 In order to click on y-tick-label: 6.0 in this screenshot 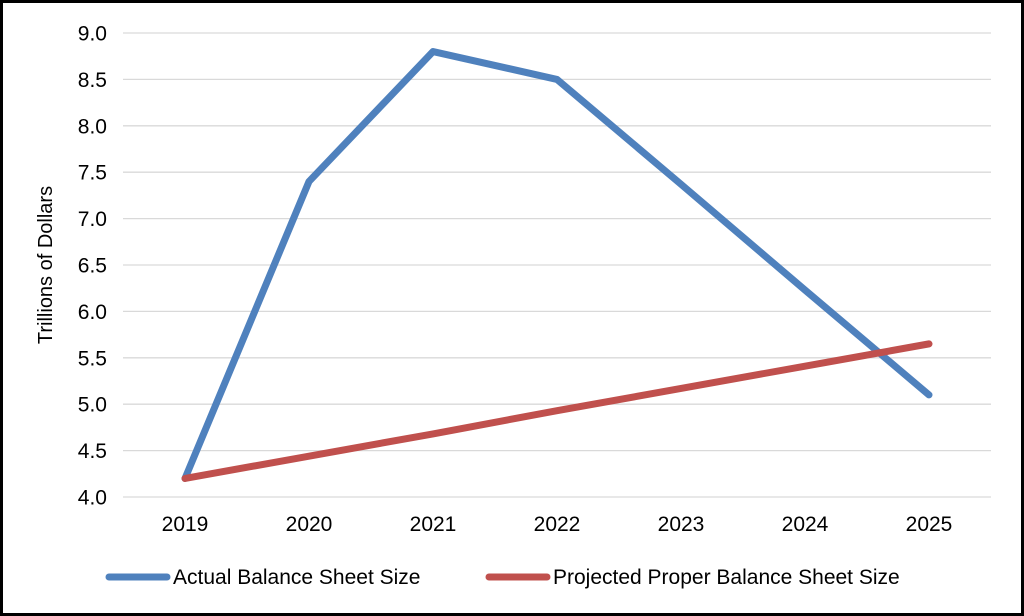, I will do `click(92, 312)`.